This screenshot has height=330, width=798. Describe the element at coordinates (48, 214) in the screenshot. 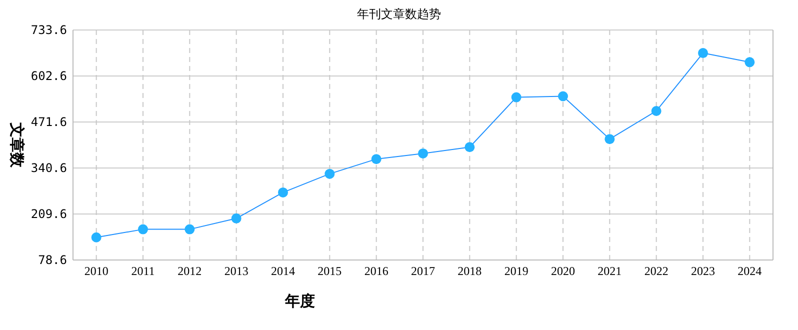

I see `y-tick-label: 209.6` at that location.